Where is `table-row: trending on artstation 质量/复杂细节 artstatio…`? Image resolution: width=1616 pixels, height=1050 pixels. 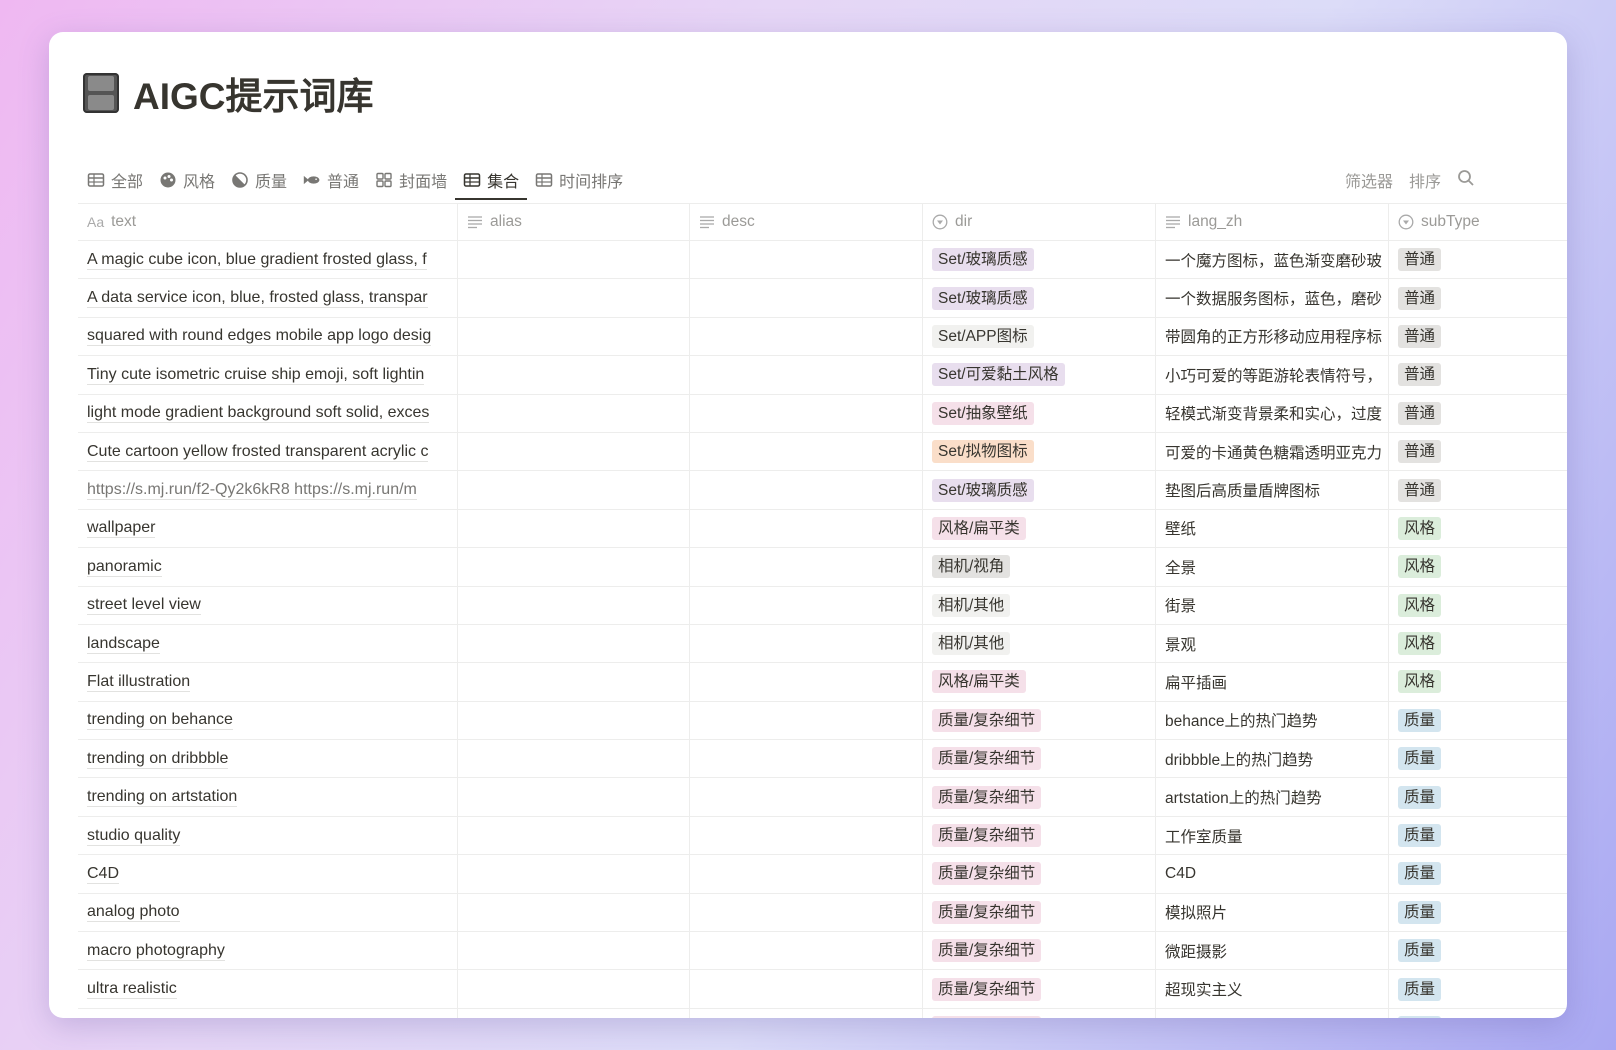
table-row: trending on artstation 质量/复杂细节 artstatio… is located at coordinates (822, 797).